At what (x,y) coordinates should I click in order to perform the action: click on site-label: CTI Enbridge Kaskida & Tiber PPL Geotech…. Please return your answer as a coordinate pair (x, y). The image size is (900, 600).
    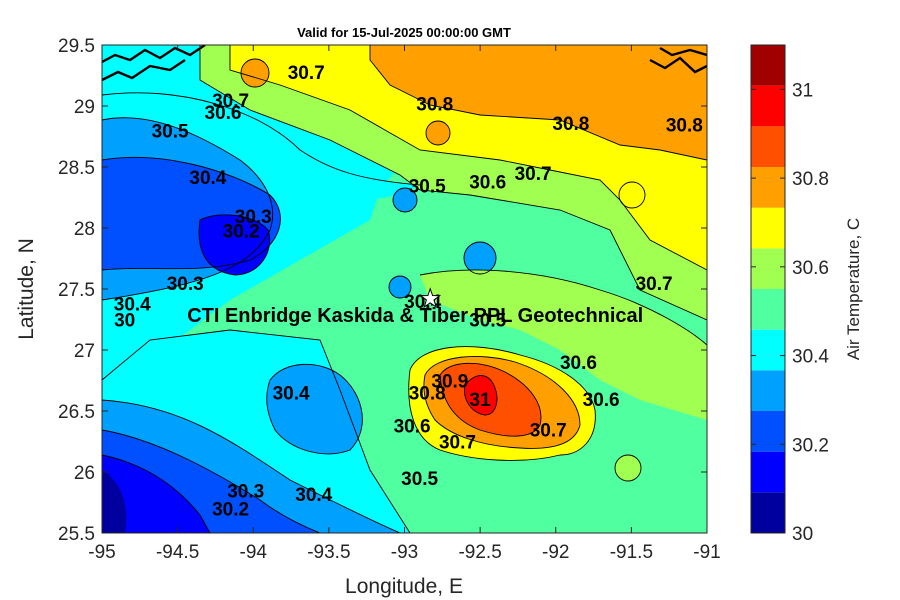
    Looking at the image, I should click on (415, 316).